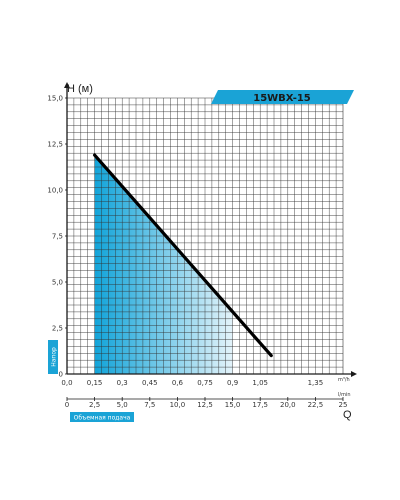  I want to click on x-axis-tag, so click(102, 417).